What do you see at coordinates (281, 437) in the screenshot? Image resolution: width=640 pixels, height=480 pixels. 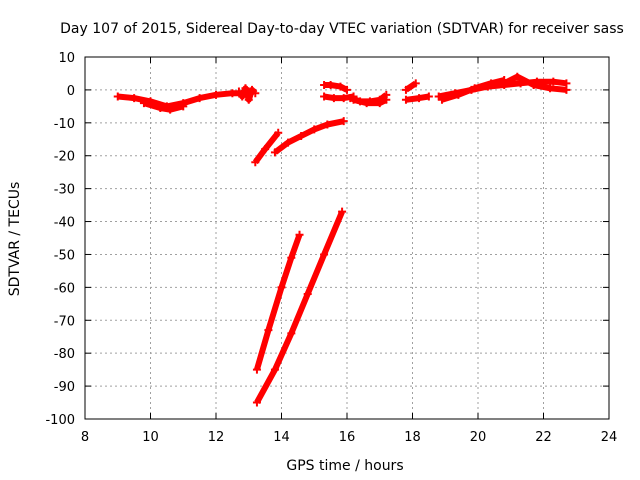 I see `x-tick-label: 14` at bounding box center [281, 437].